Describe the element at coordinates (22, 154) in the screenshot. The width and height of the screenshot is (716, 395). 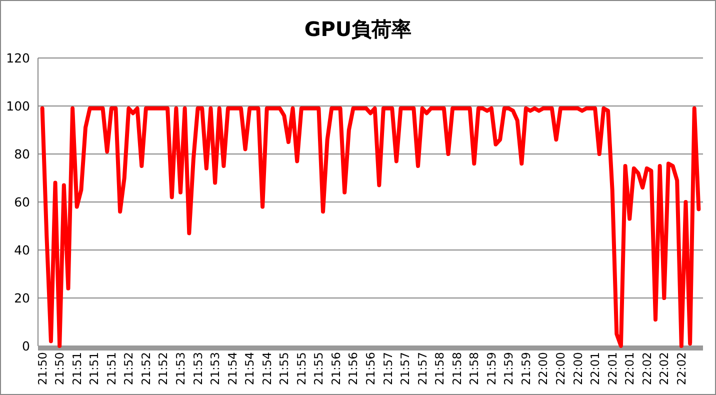
I see `y-tick-label: 80` at that location.